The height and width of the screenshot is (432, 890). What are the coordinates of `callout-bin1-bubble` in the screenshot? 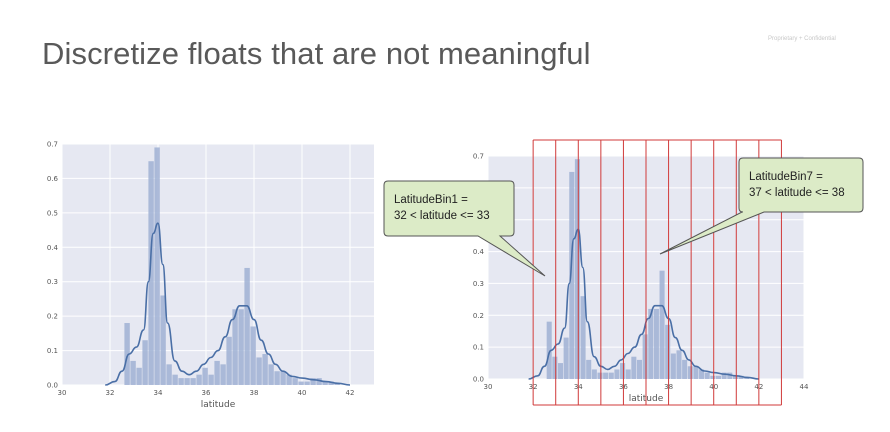 It's located at (464, 228).